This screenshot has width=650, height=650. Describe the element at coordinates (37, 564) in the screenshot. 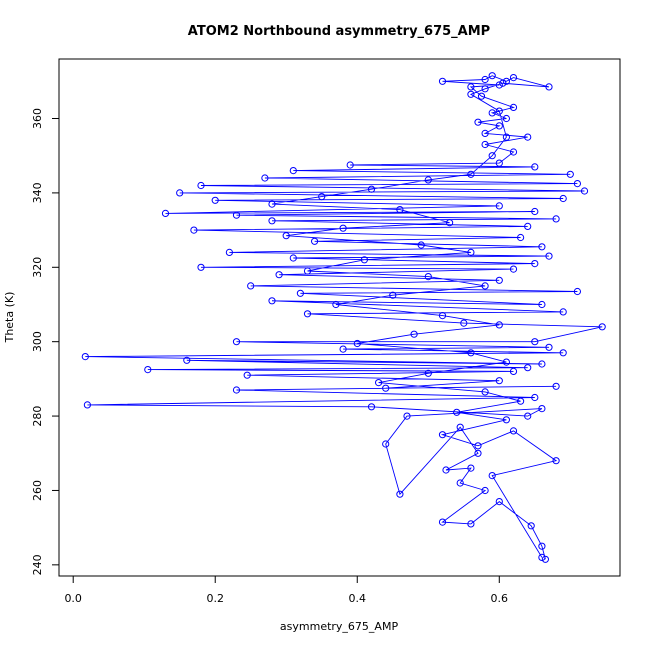

I see `y-tick-label: 240` at that location.